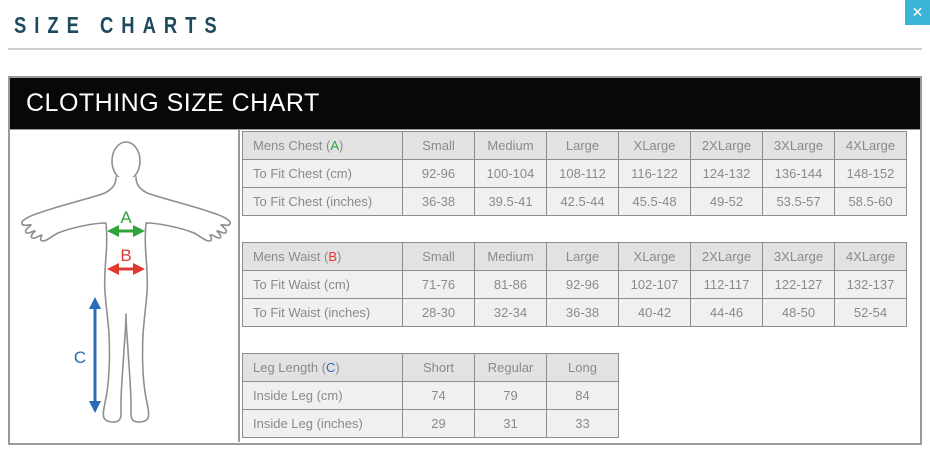 The width and height of the screenshot is (930, 458). What do you see at coordinates (331, 367) in the screenshot?
I see `measure-letter: C` at bounding box center [331, 367].